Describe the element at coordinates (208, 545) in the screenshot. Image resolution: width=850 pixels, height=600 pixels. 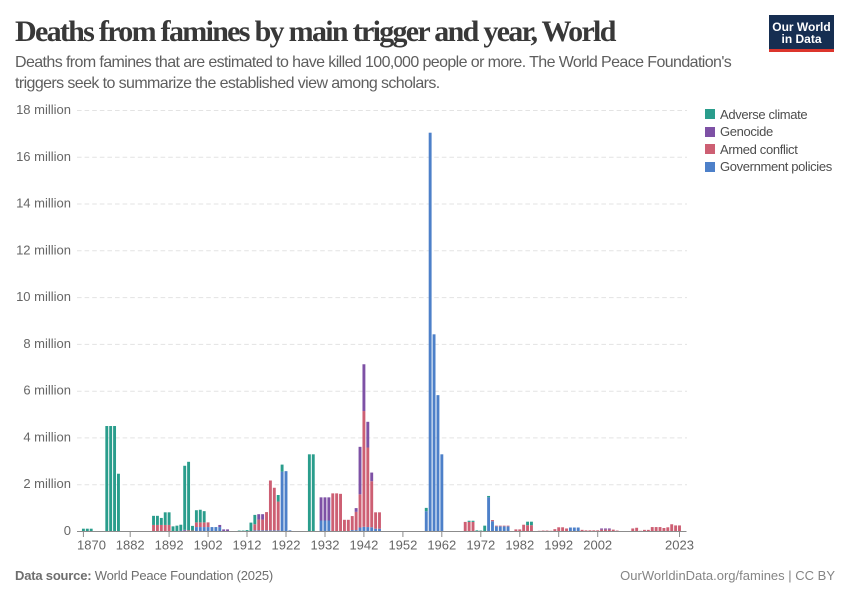
I see `svg-text: 1902` at that location.